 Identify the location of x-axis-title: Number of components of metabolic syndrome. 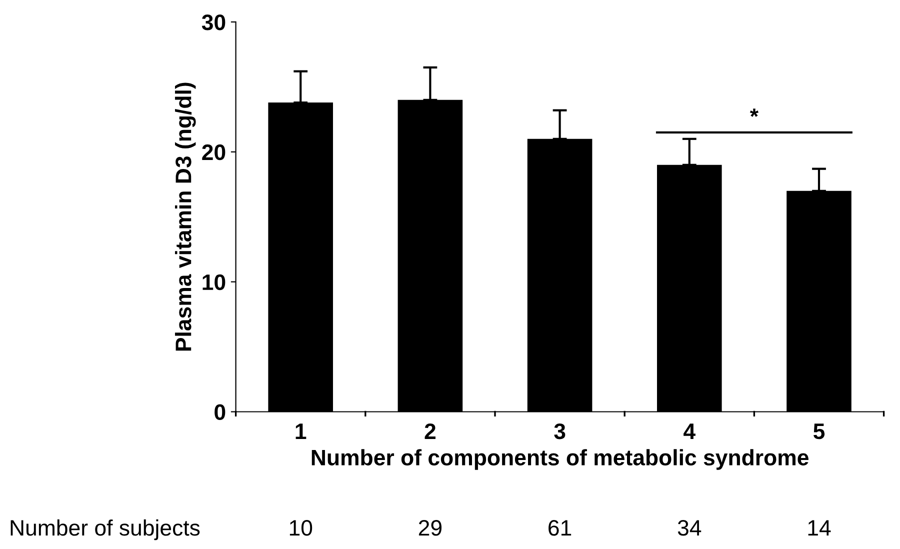
(560, 459).